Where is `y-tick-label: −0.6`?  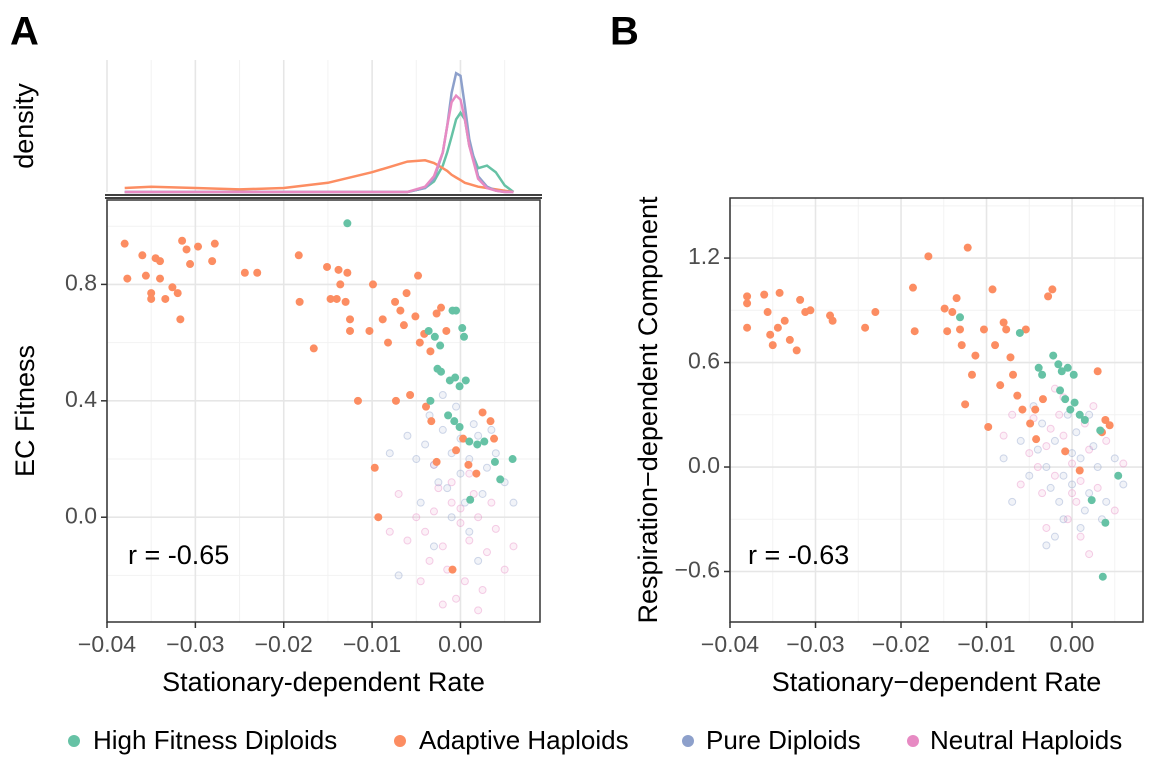
y-tick-label: −0.6 is located at coordinates (697, 570).